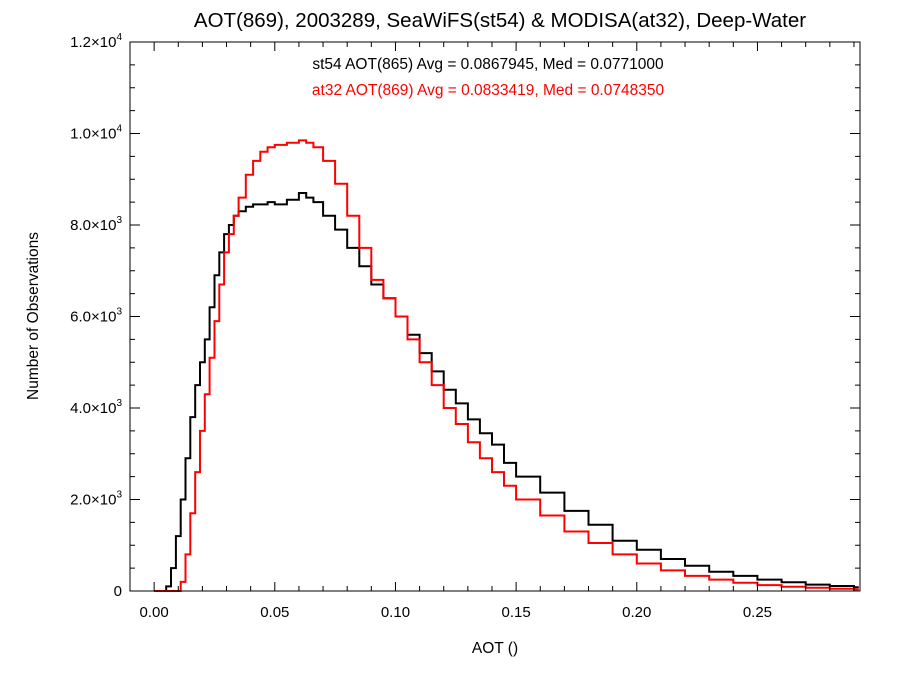 The image size is (900, 675). I want to click on y-tick-label: 2.0×10³, so click(96, 499).